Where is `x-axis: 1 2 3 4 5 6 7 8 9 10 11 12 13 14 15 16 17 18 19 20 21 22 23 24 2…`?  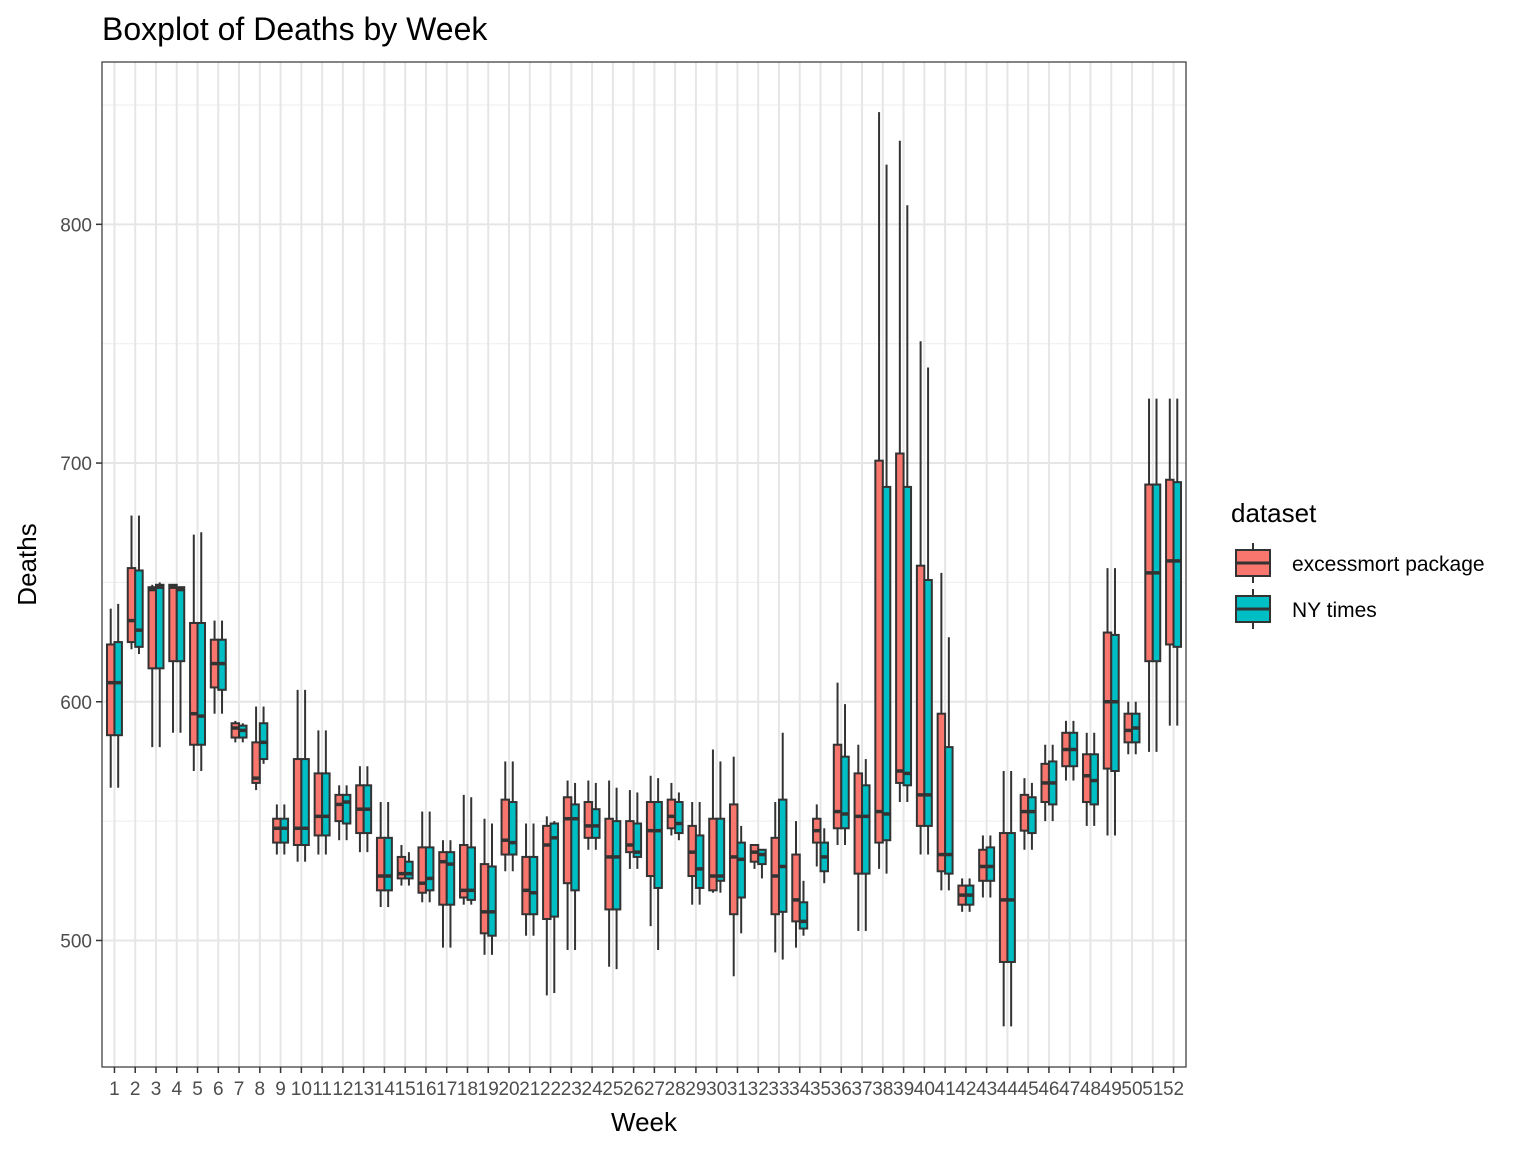 x-axis: 1 2 3 4 5 6 7 8 9 10 11 12 13 14 15 16 17 18 19 20 21 22 23 24 2… is located at coordinates (646, 1083).